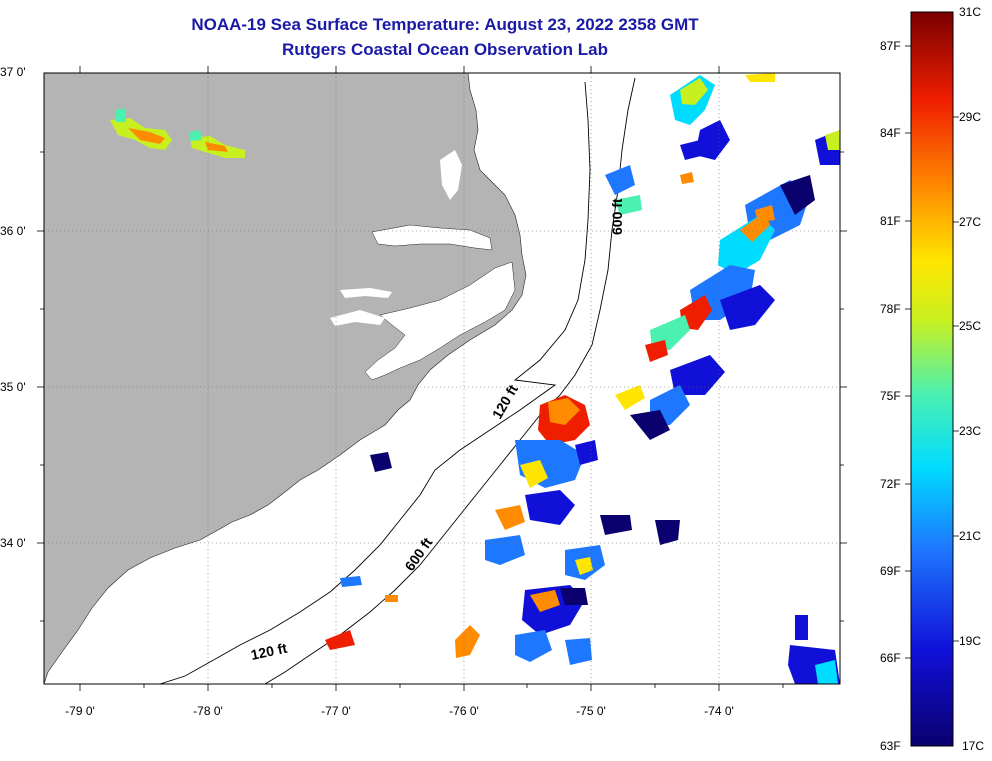  Describe the element at coordinates (890, 309) in the screenshot. I see `colorbar-label-78f: 78F` at that location.